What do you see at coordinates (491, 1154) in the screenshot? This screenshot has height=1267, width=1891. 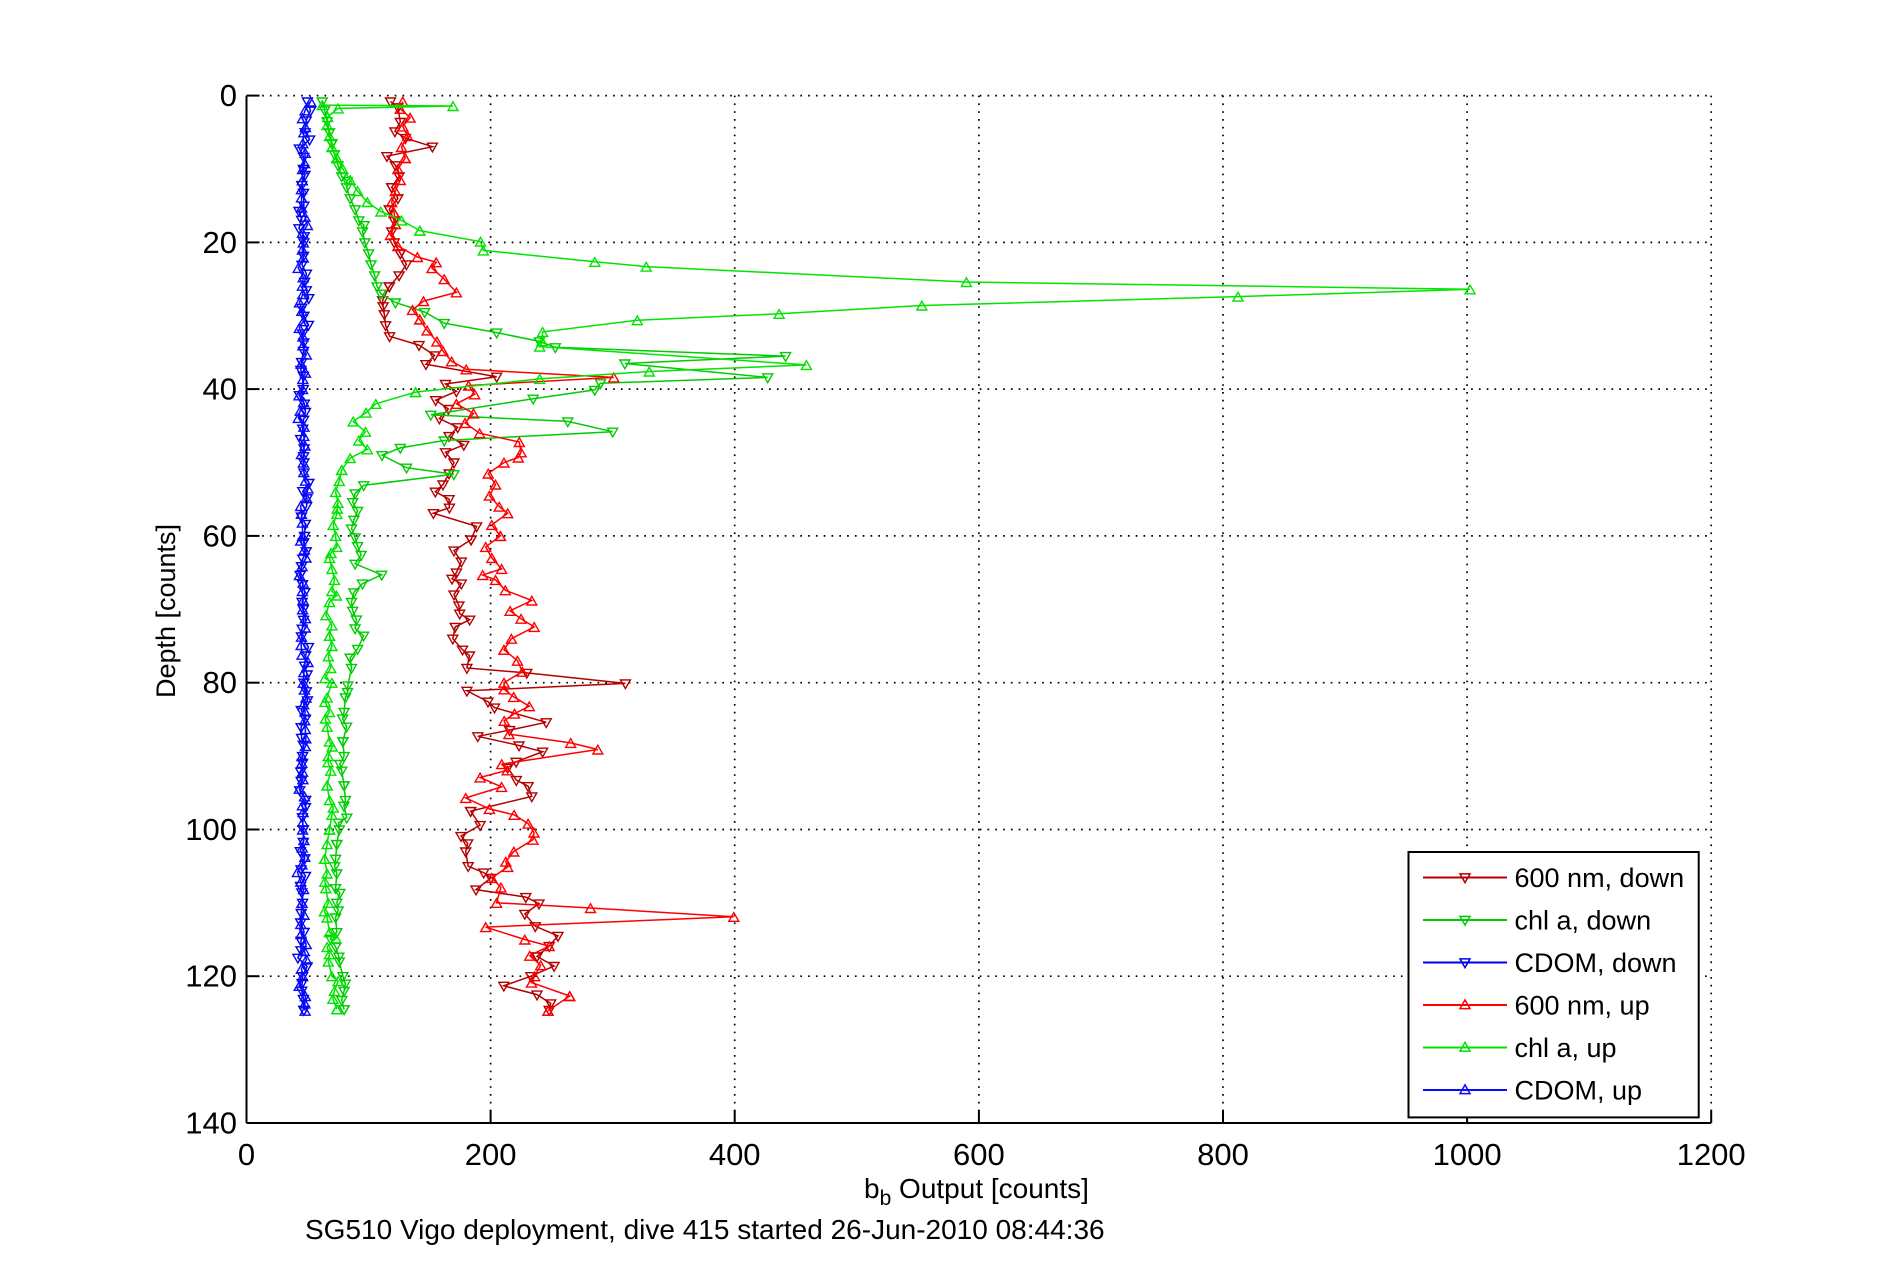 I see `svg-text: 200` at bounding box center [491, 1154].